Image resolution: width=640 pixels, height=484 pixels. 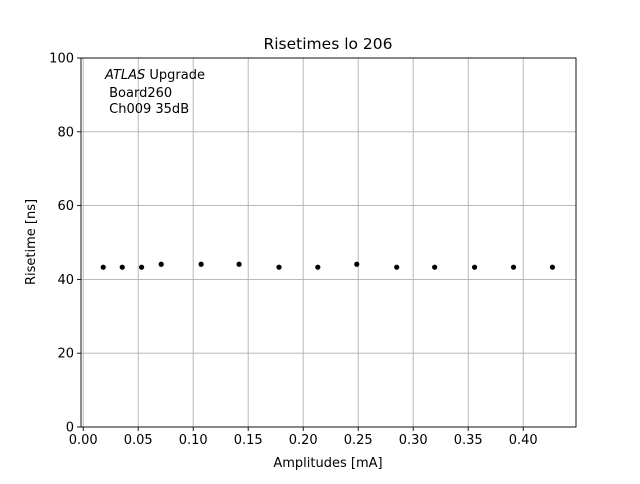 What do you see at coordinates (358, 440) in the screenshot?
I see `x-tick-label: 0.25` at bounding box center [358, 440].